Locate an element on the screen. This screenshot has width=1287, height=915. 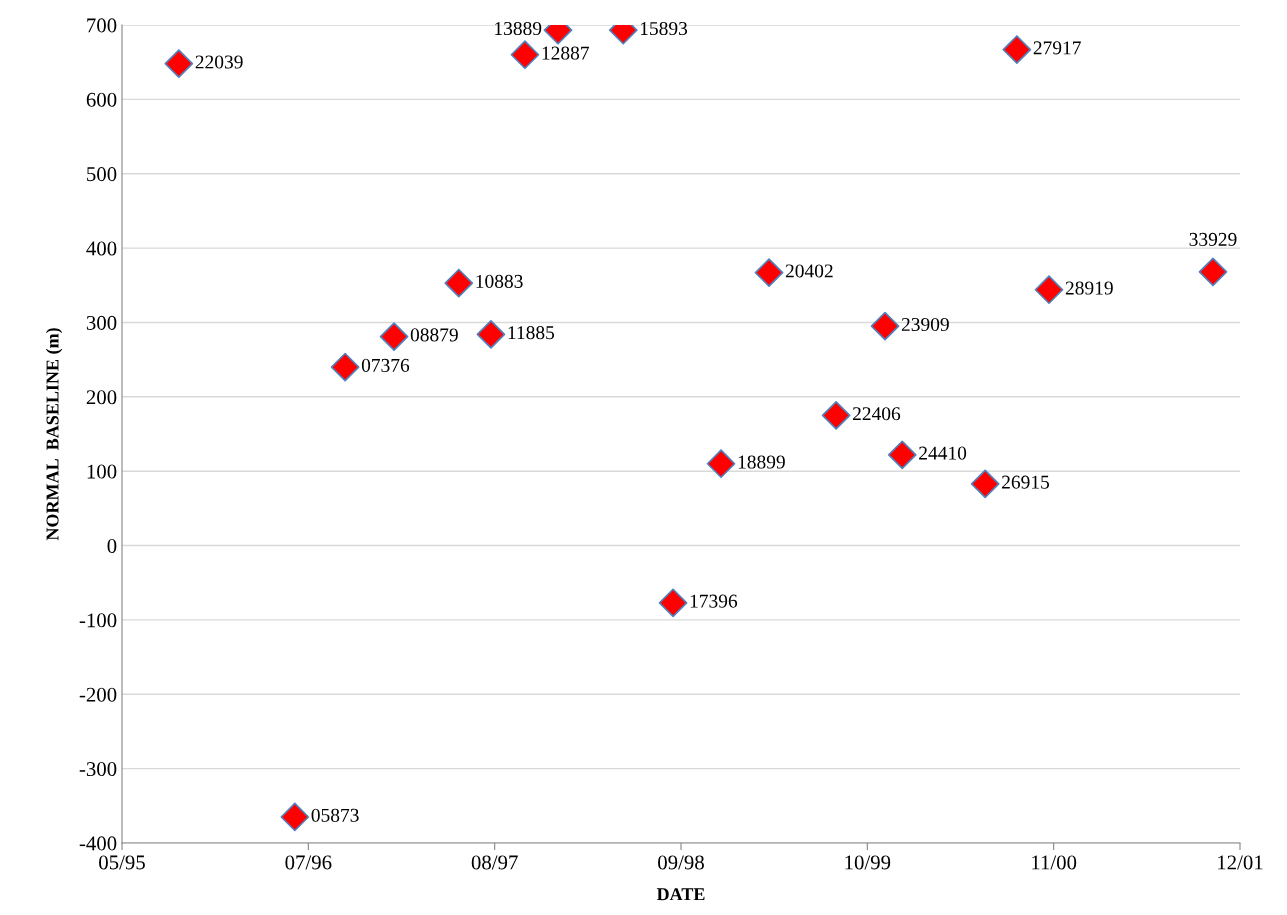
annotation: 24410 is located at coordinates (943, 453).